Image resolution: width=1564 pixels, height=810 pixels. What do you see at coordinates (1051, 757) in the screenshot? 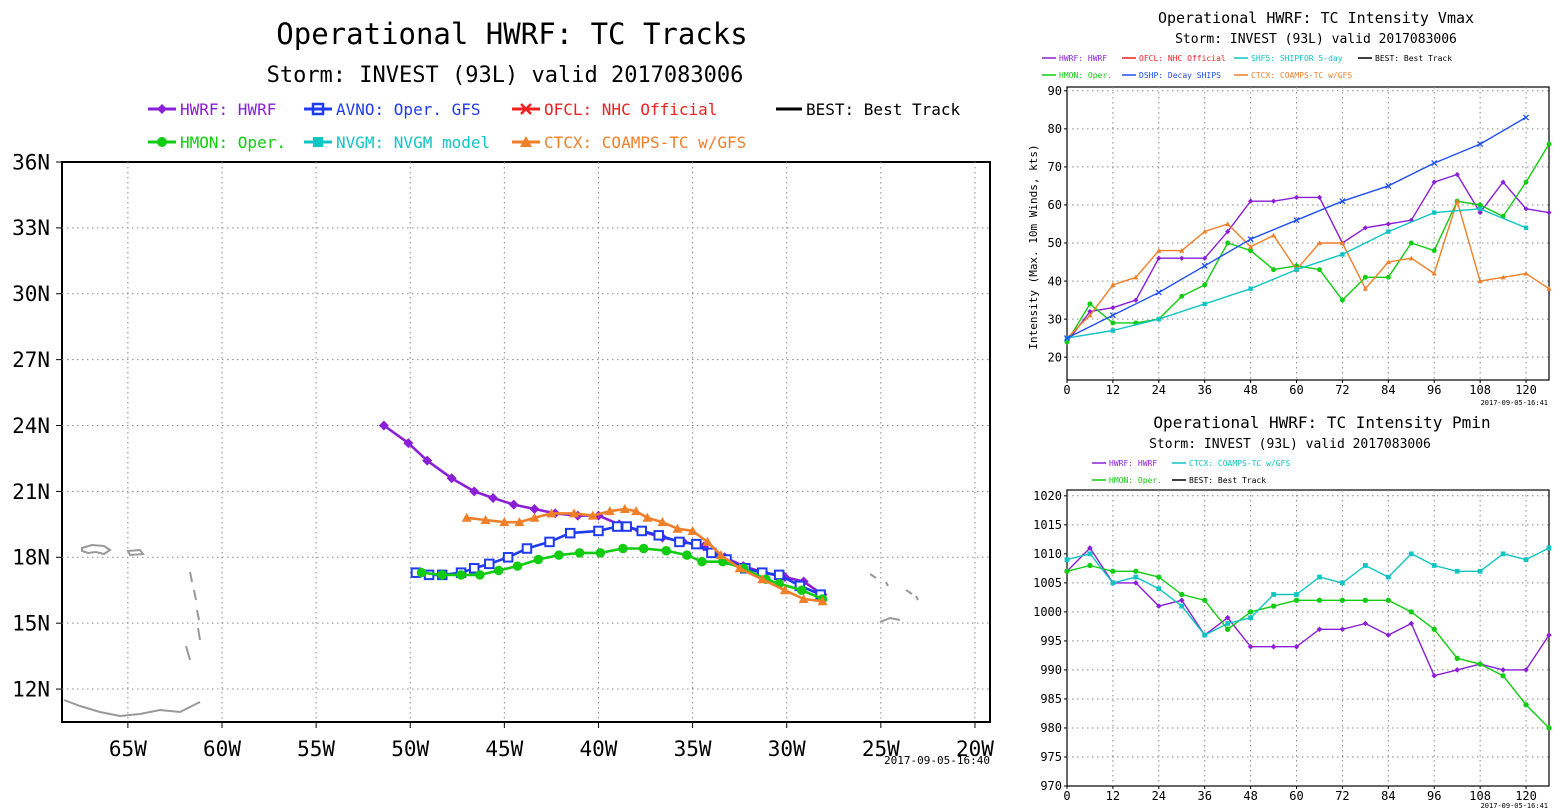
I see `pmin-tick-label-y: 975` at bounding box center [1051, 757].